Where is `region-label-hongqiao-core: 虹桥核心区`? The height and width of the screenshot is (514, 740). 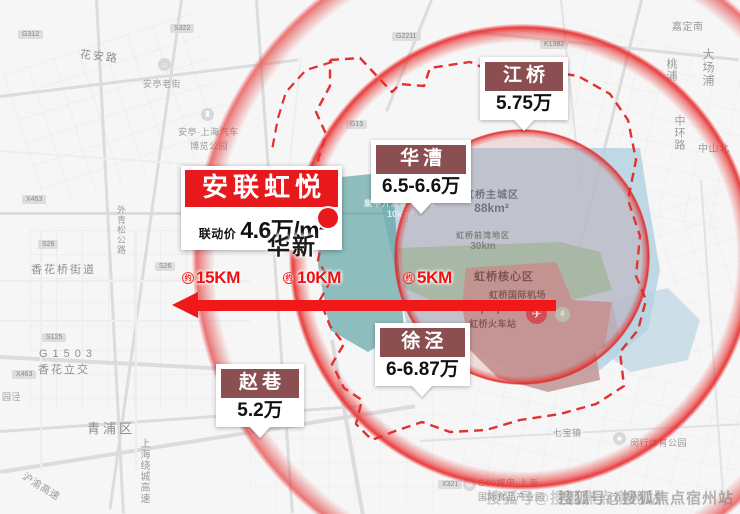
region-label-hongqiao-core: 虹桥核心区 is located at coordinates (504, 277).